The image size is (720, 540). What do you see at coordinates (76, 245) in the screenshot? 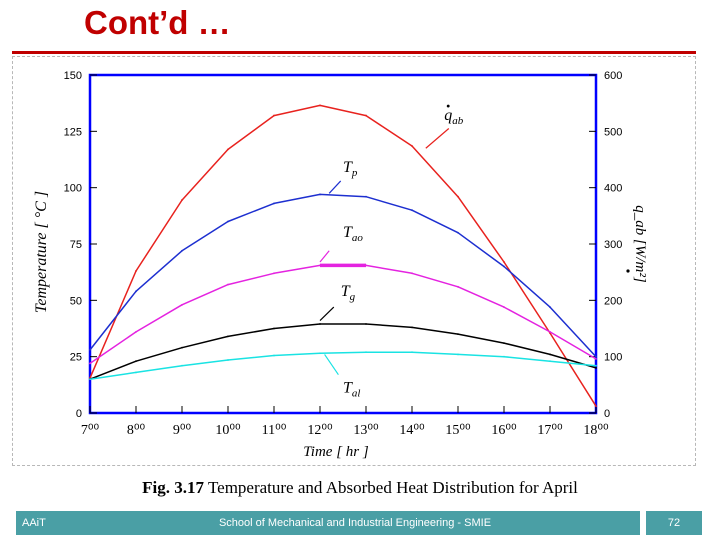
I see `y-tick-label: 75` at bounding box center [76, 245].